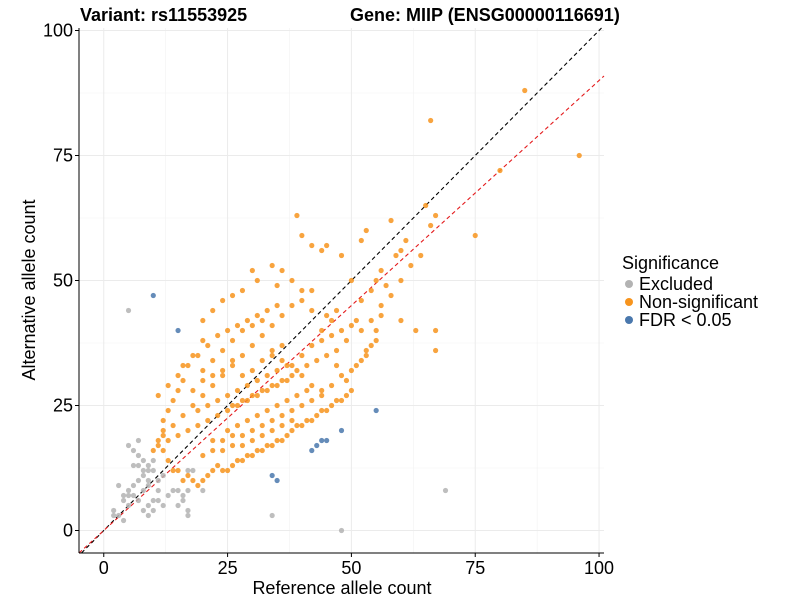 The width and height of the screenshot is (800, 605). I want to click on legend-item-excluded: Excluded, so click(690, 283).